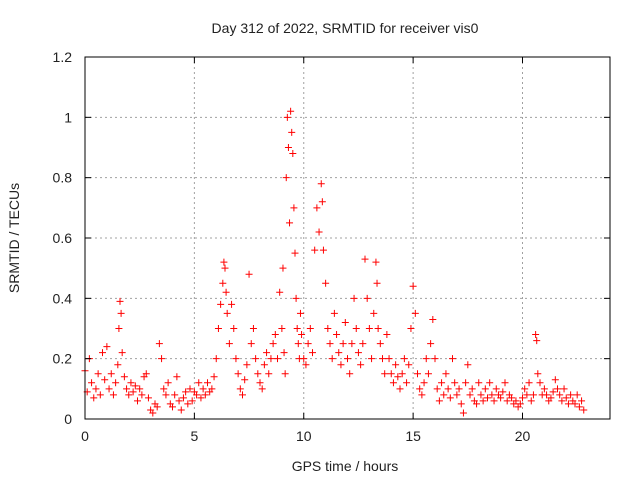  What do you see at coordinates (85, 436) in the screenshot?
I see `x-tick-label: 0` at bounding box center [85, 436].